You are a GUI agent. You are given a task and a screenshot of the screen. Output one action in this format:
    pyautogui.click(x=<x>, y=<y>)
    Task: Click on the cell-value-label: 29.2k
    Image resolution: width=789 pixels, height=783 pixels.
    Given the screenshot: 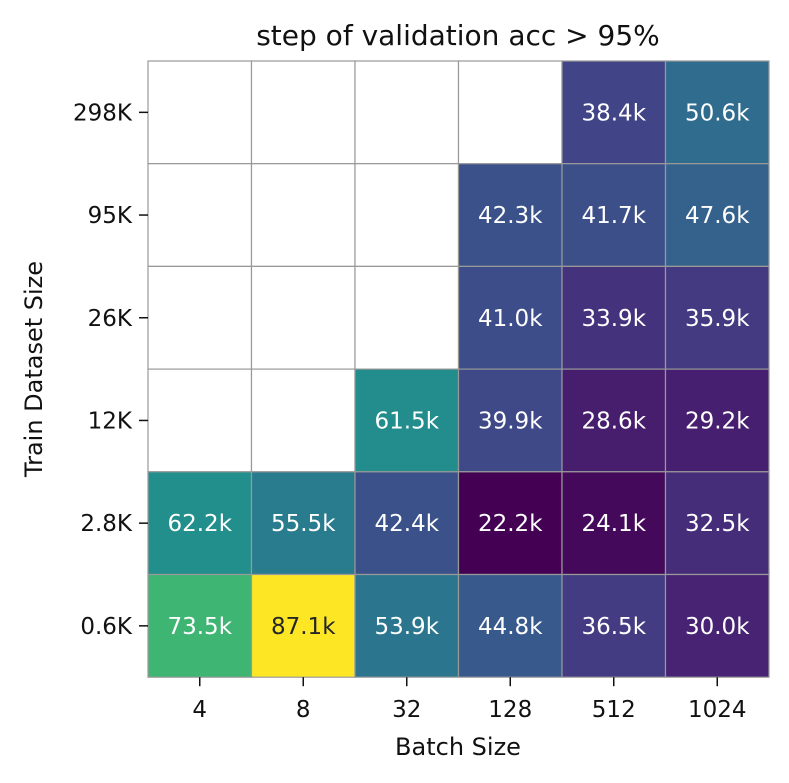 What is the action you would take?
    pyautogui.click(x=717, y=421)
    